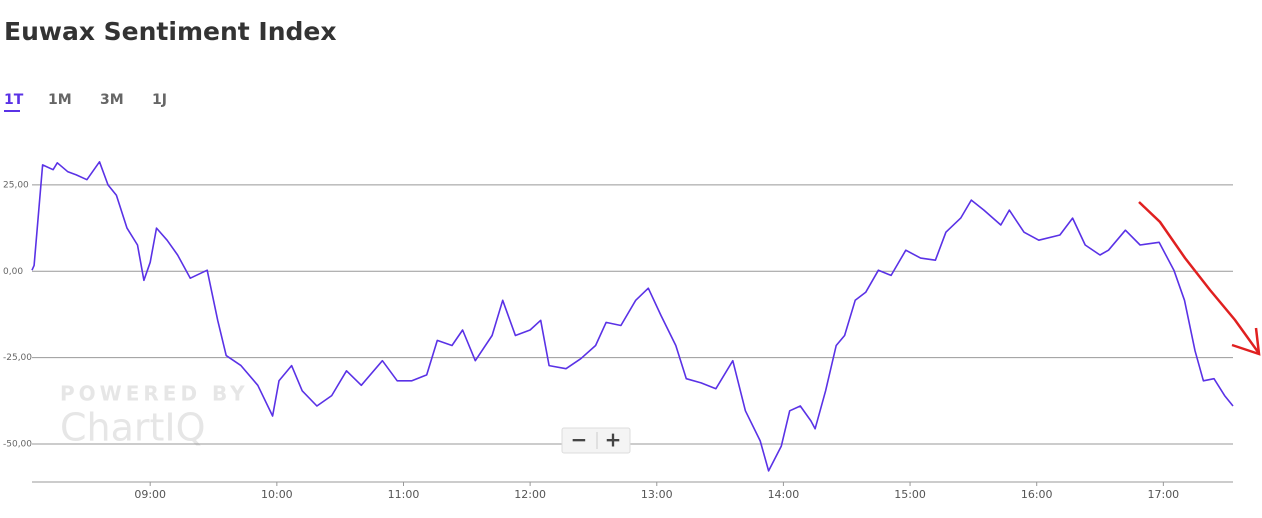 Image resolution: width=1262 pixels, height=518 pixels. I want to click on x-tick-label: 16:00, so click(1037, 494).